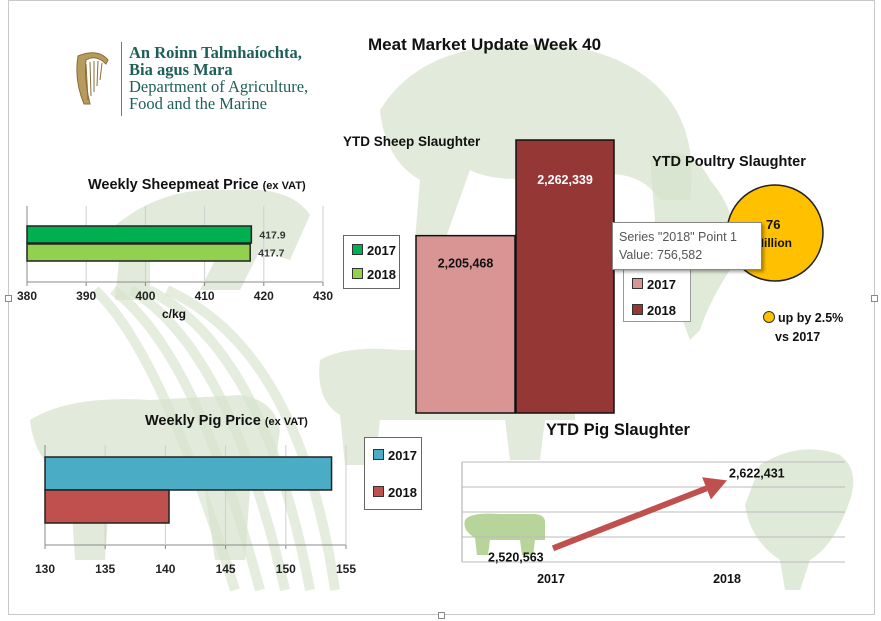 This screenshot has height=621, width=881. Describe the element at coordinates (485, 44) in the screenshot. I see `page-title: Meat Market Update Week 40` at that location.